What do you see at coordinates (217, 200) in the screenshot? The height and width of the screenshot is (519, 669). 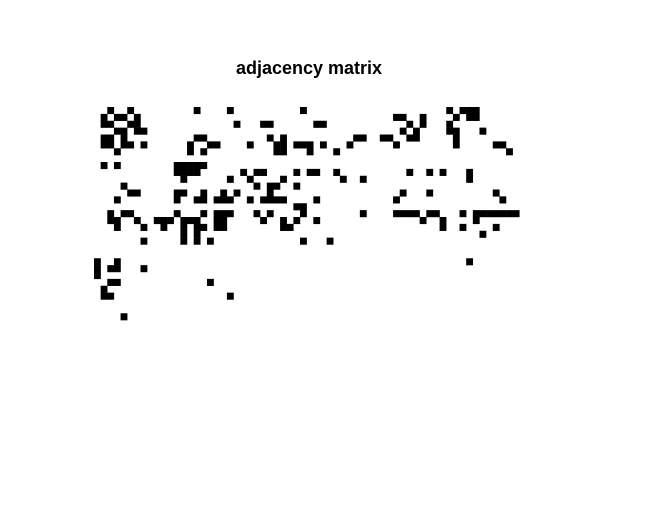 I see `matrix-cell-r13-c18` at bounding box center [217, 200].